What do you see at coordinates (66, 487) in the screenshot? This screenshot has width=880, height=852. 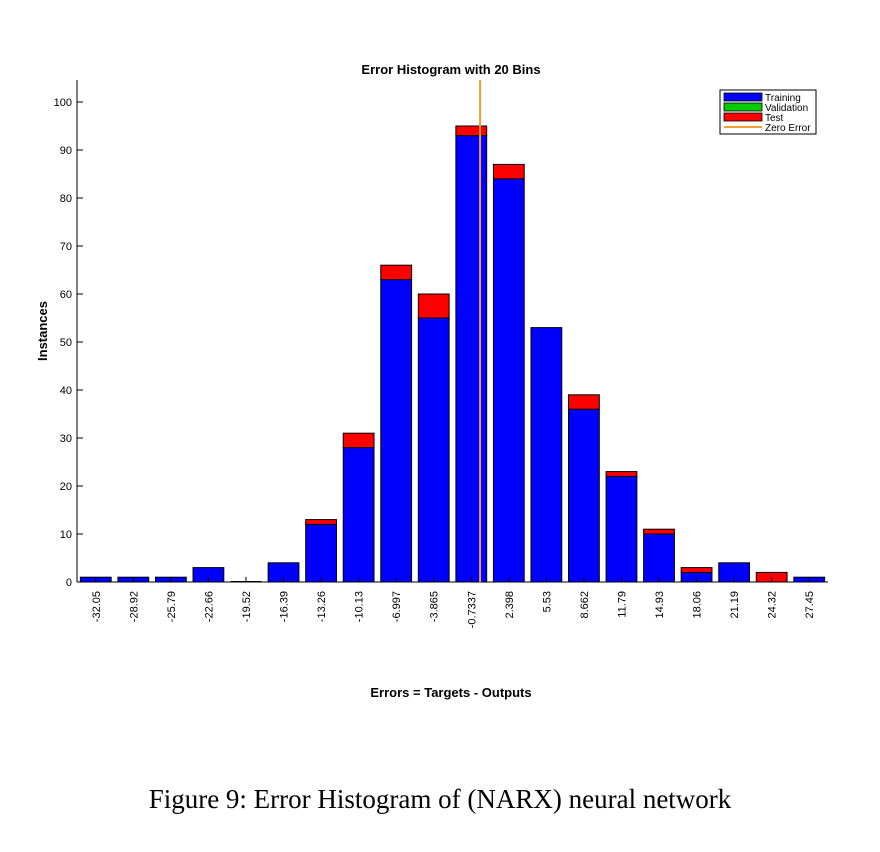 I see `y-tick-label-20: 20` at bounding box center [66, 487].